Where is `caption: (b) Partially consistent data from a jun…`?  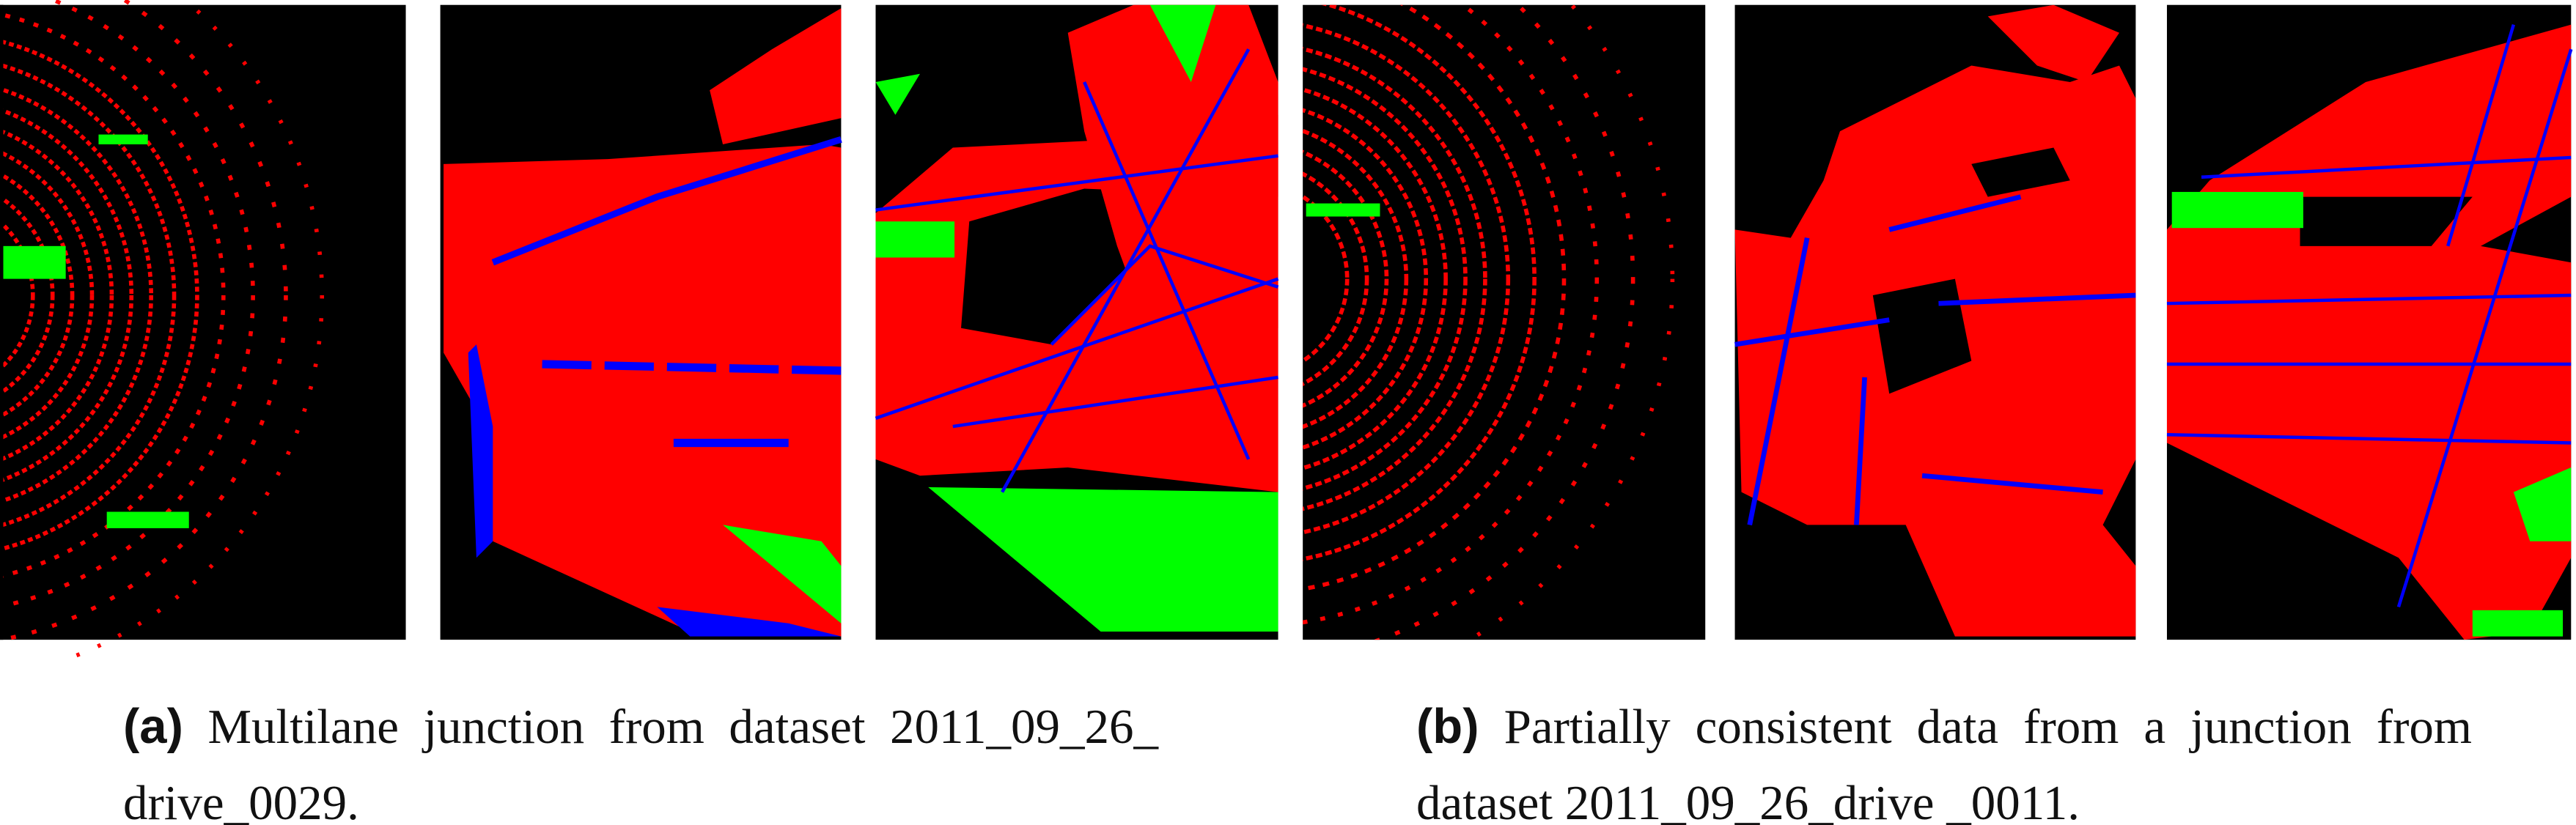
caption: (b) Partially consistent data from a jun… is located at coordinates (1944, 757).